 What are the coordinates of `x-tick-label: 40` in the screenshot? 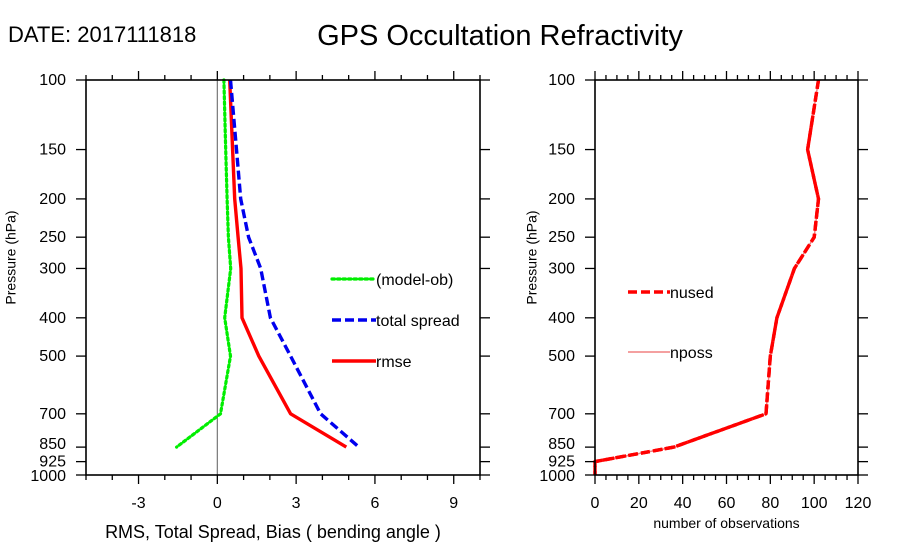 It's located at (683, 503).